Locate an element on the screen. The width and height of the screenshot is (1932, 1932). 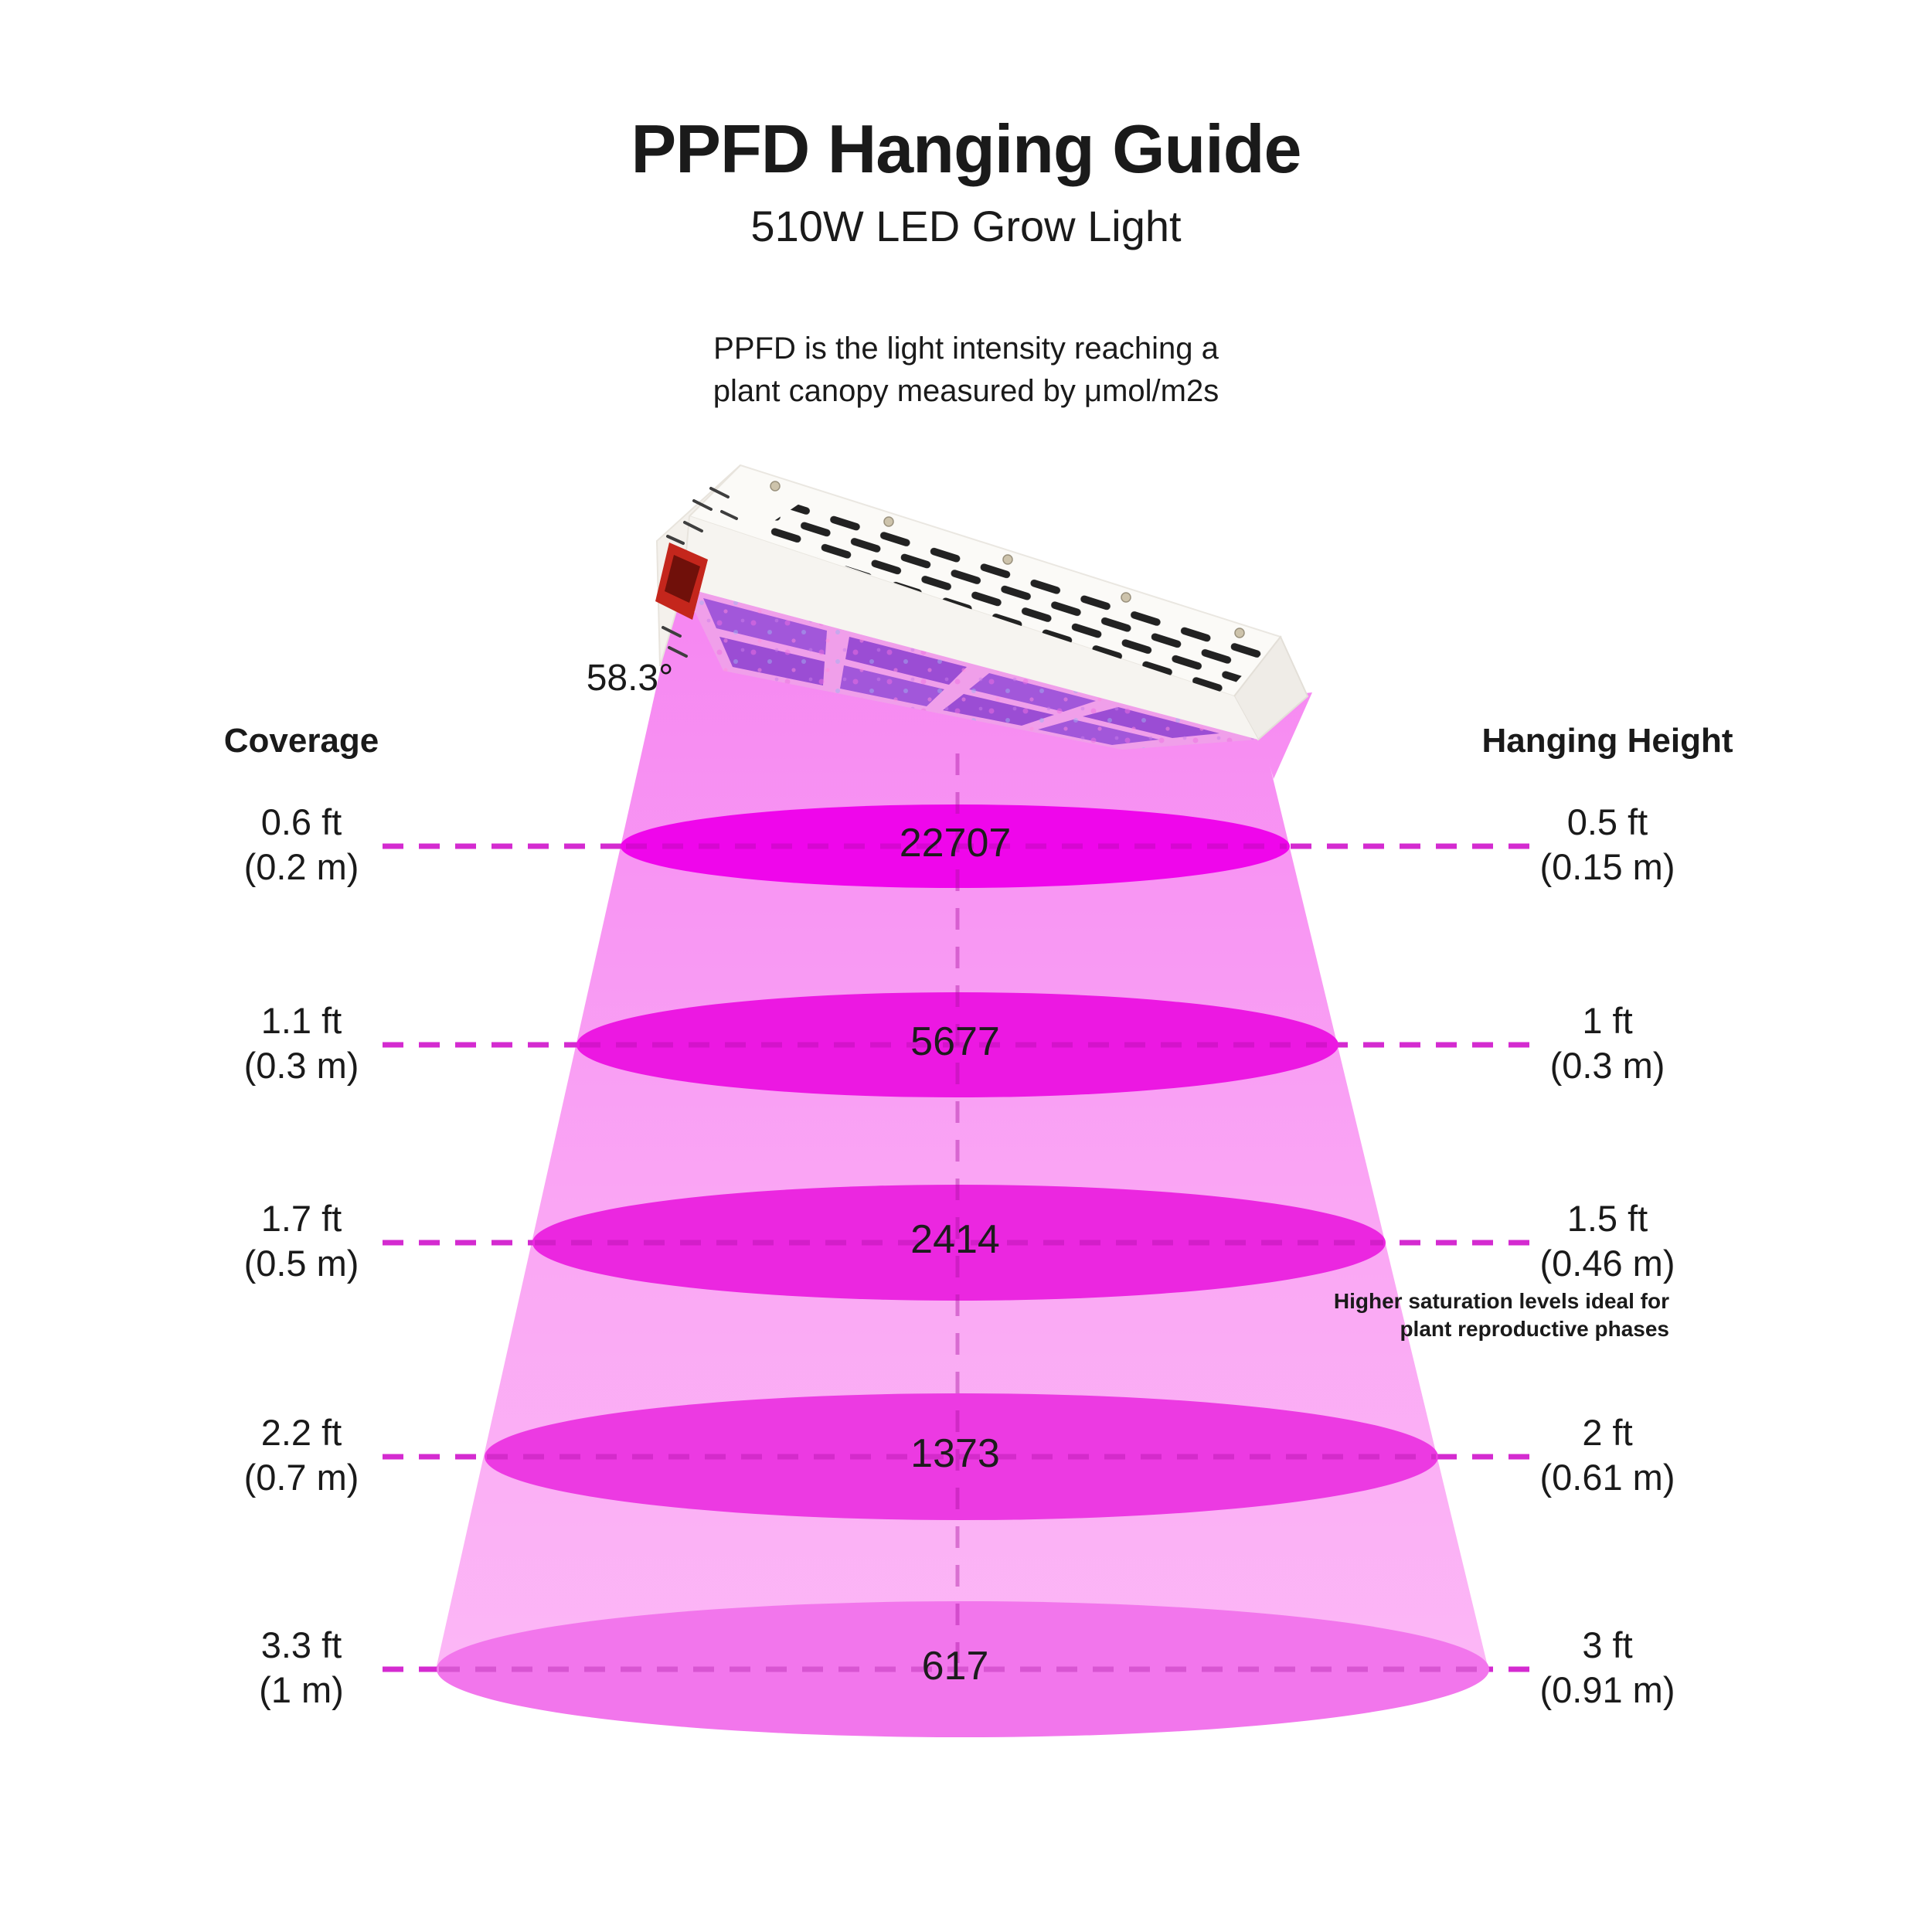
coverage-m: (0.3 m) is located at coordinates (301, 1065).